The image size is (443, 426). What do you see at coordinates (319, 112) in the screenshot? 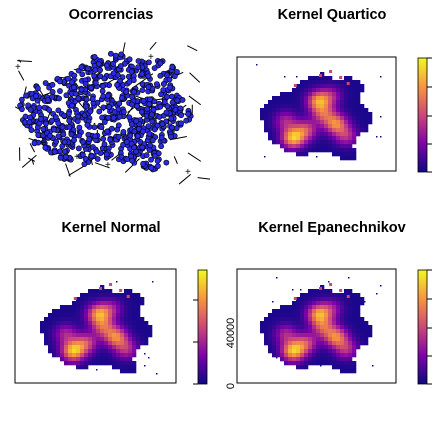
I see `heatmap-quartico` at bounding box center [319, 112].